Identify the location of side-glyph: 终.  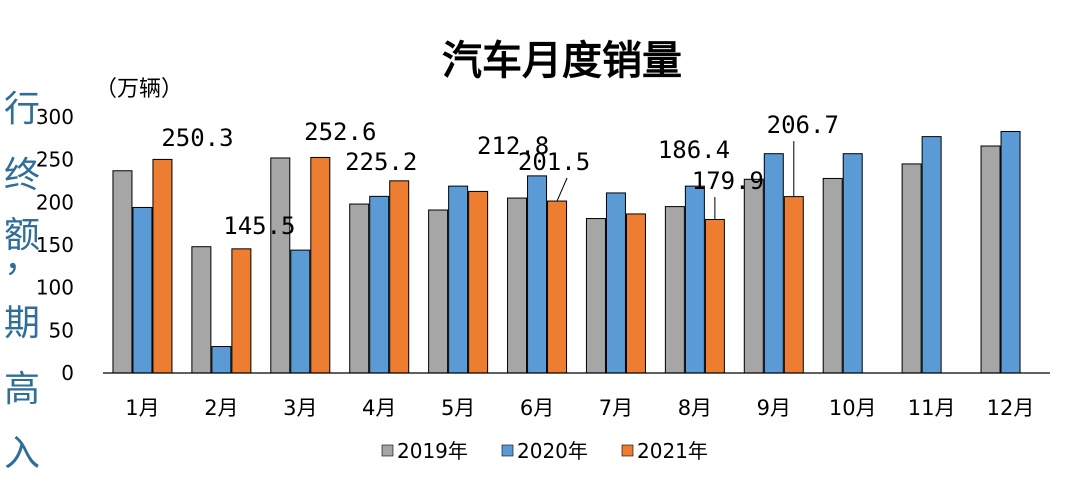
(22, 175).